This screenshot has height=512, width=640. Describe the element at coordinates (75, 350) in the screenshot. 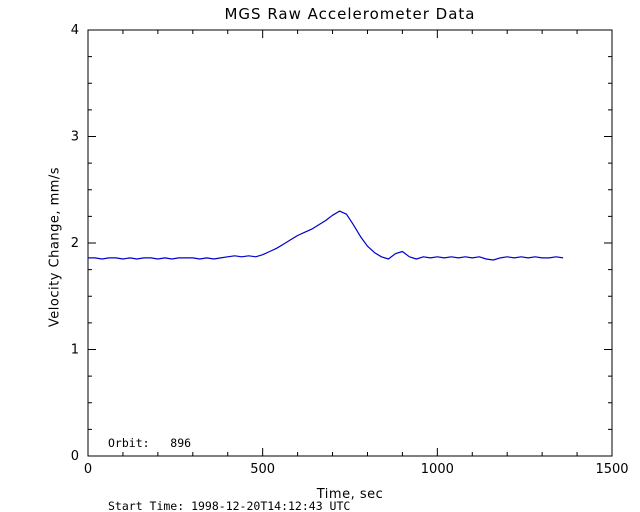

I see `y-tick-label: 1` at that location.